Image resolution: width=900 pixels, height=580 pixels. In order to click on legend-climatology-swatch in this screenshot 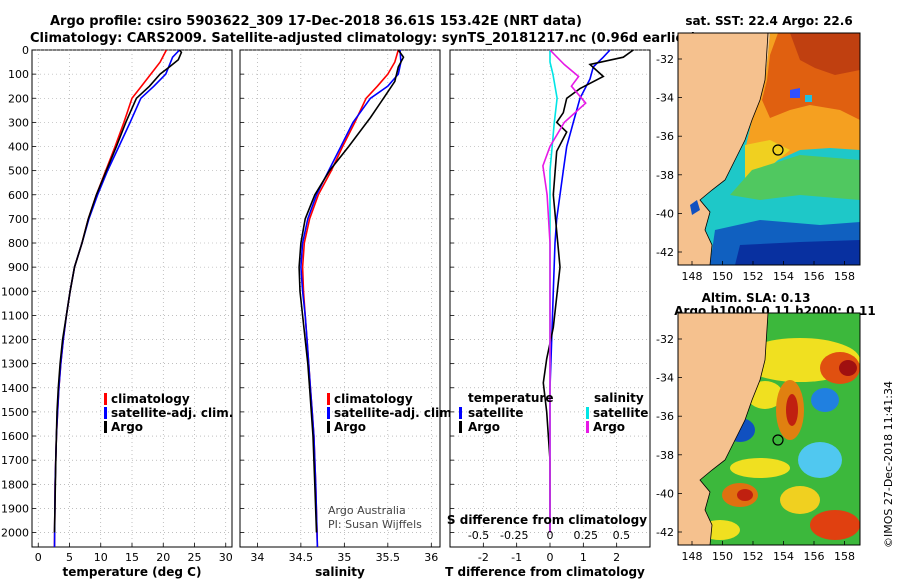, I will do `click(105, 399)`.